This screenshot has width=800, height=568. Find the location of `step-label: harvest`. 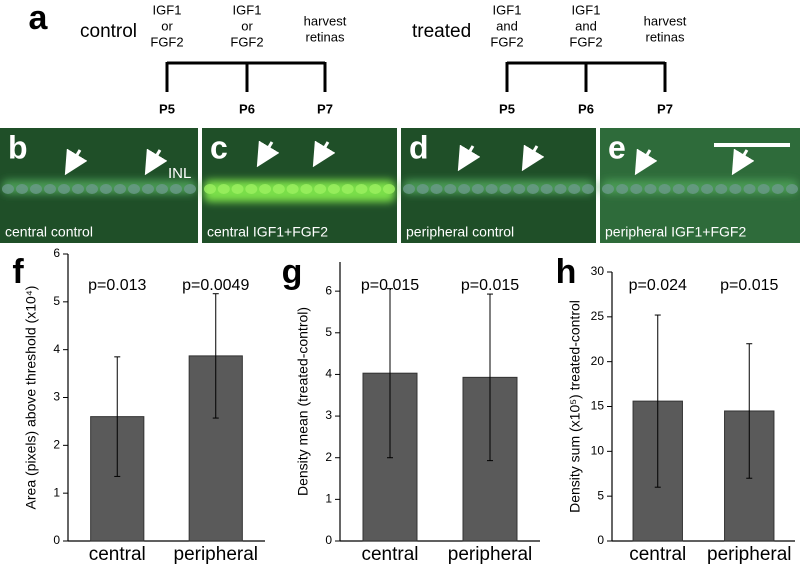

step-label: harvest is located at coordinates (665, 20).